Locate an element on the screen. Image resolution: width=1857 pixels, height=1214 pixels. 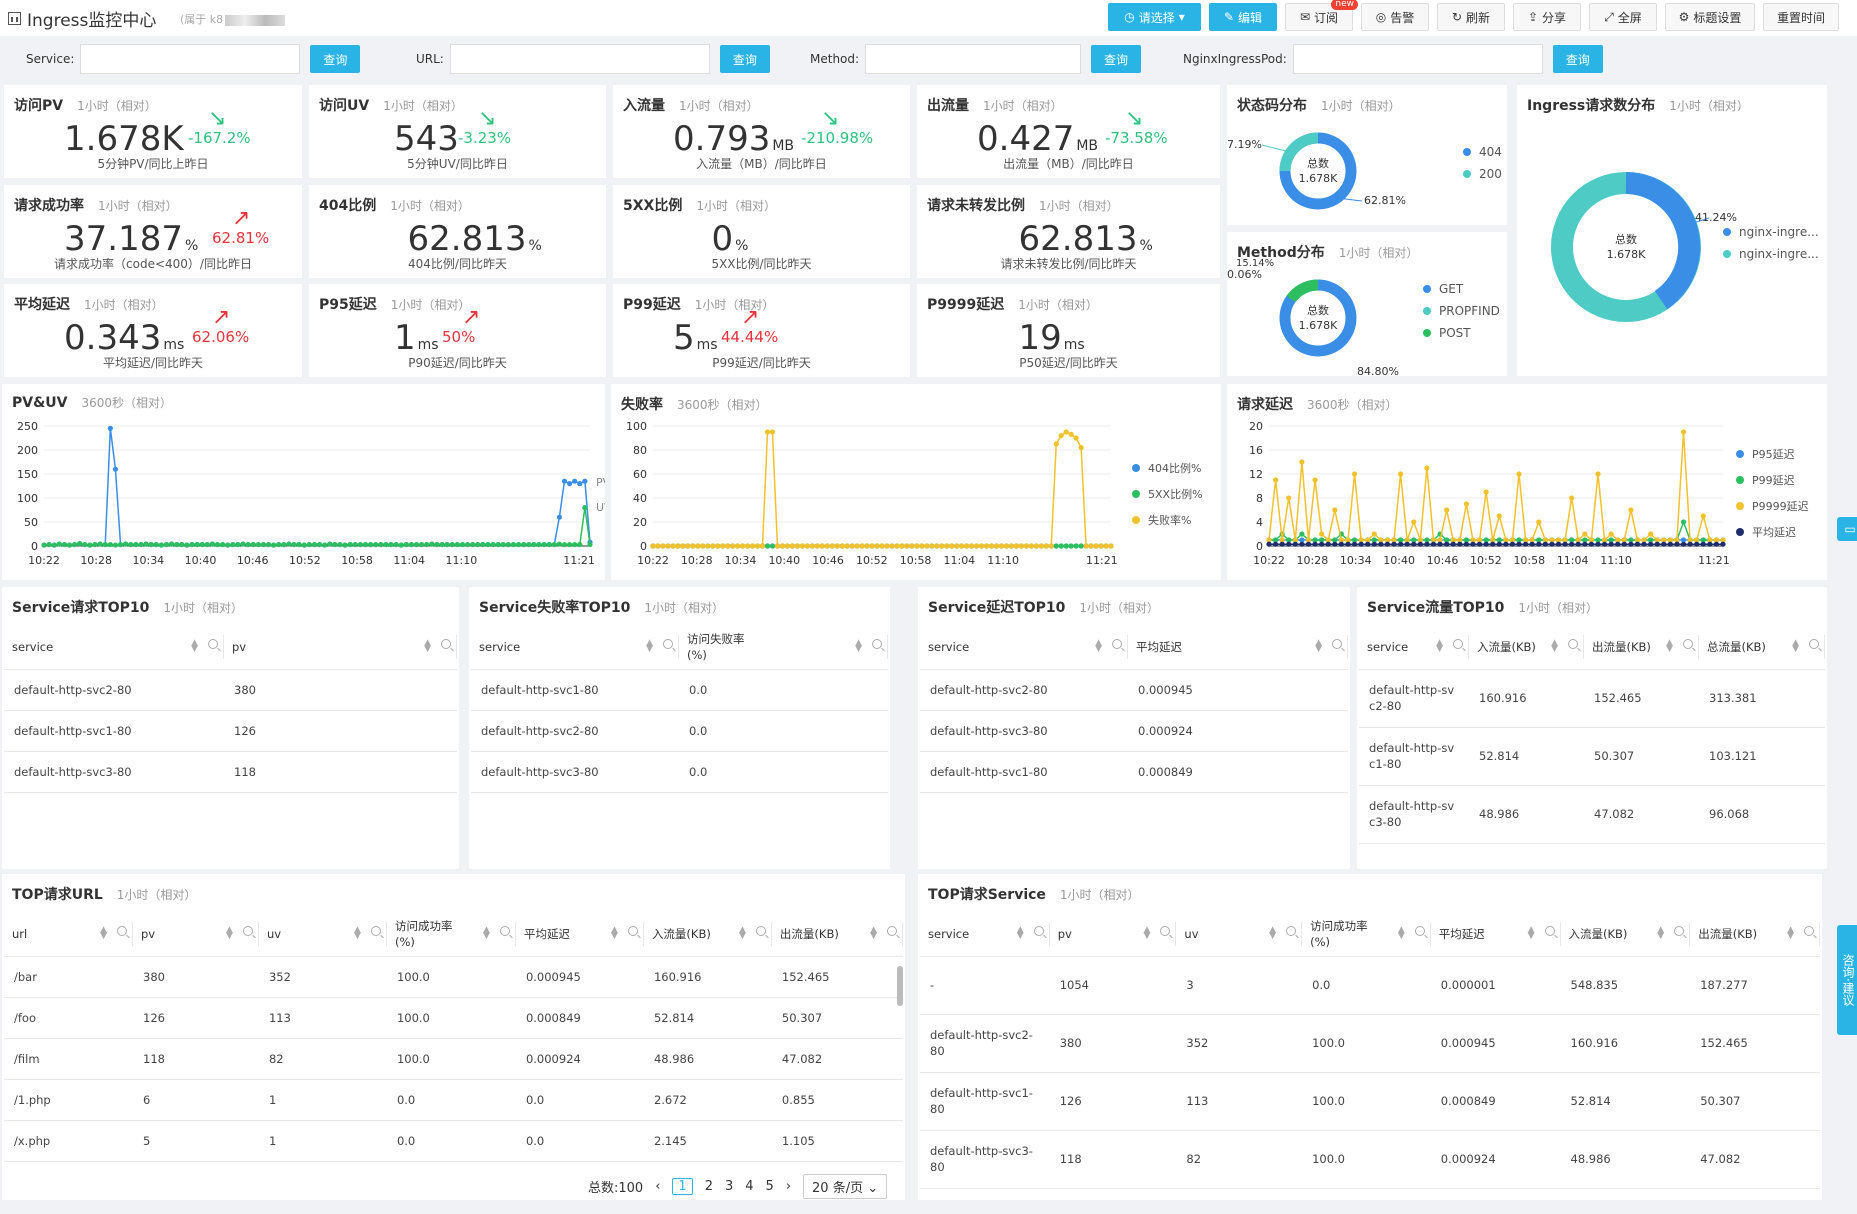
table-row: /foo 126 113 100.0 0.000849 52.814 50.307 is located at coordinates (453, 1018).